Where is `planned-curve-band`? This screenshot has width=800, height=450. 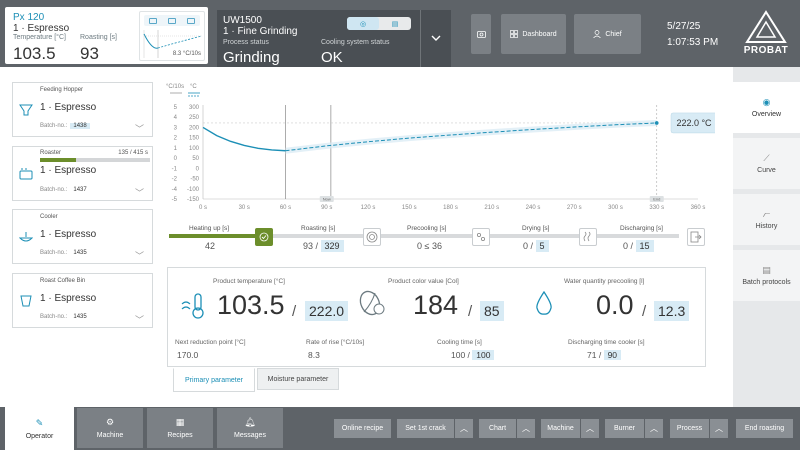
planned-curve-band is located at coordinates (471, 136).